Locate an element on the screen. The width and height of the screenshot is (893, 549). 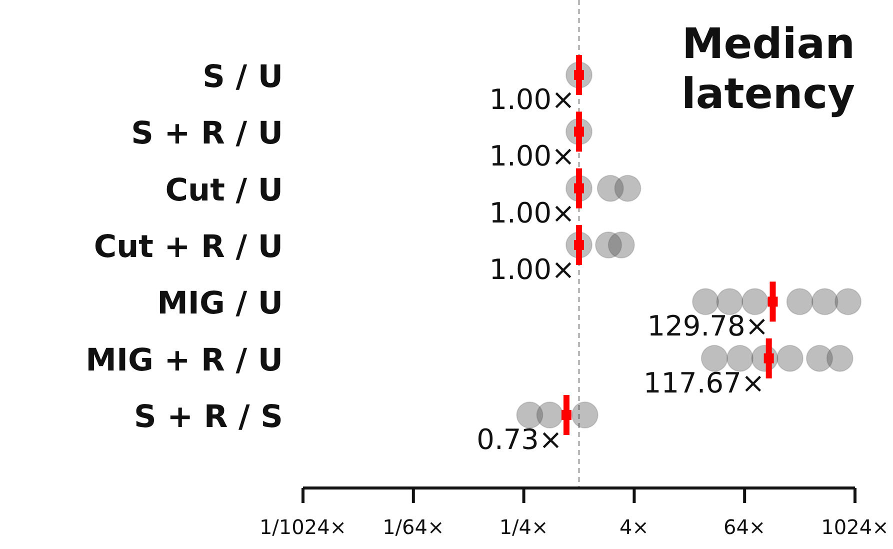
data-label: 117.67× is located at coordinates (704, 383).